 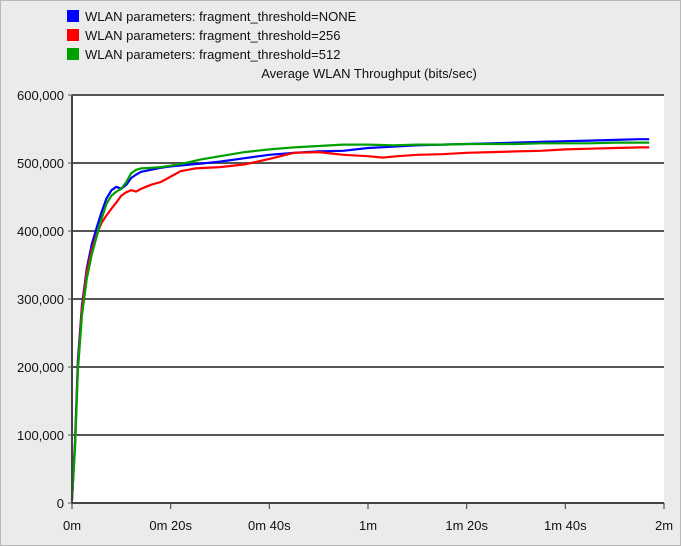 I want to click on legend-label: WLAN parameters: fragment_threshold=256, so click(x=212, y=35).